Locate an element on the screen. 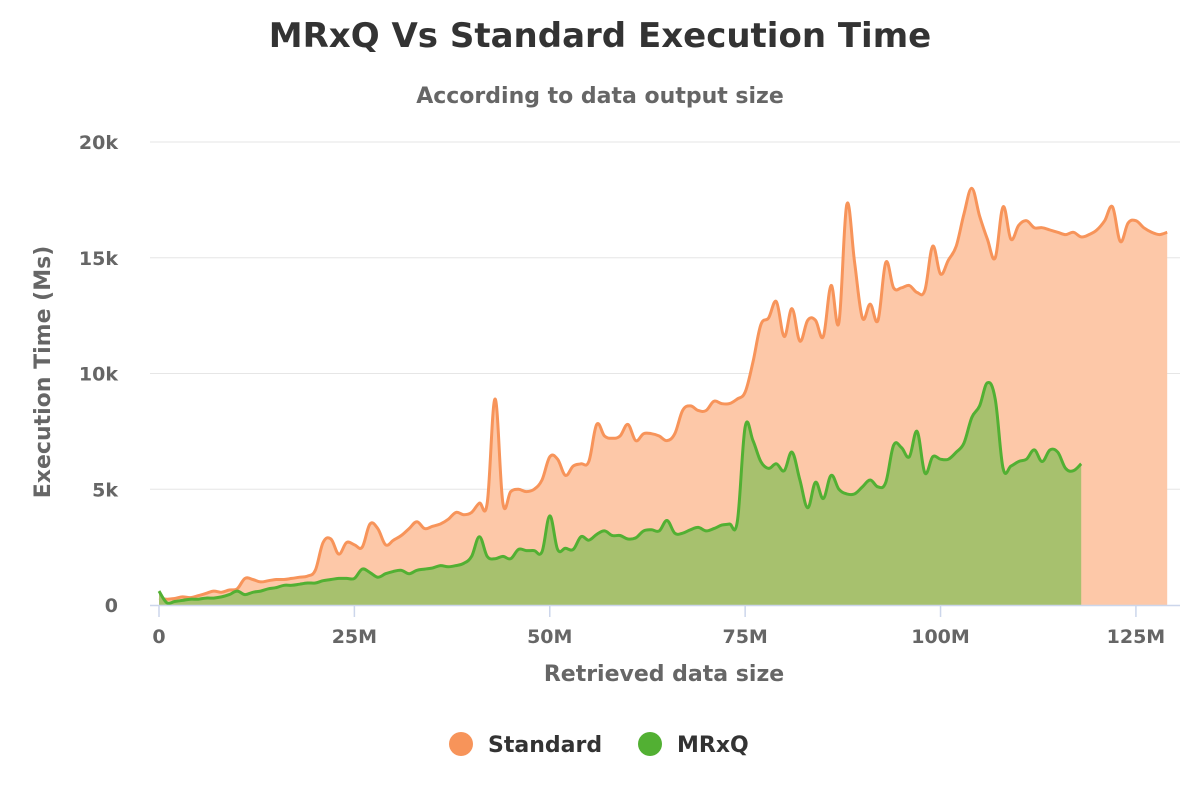 Image resolution: width=1200 pixels, height=804 pixels. legend-label: Standard is located at coordinates (545, 745).